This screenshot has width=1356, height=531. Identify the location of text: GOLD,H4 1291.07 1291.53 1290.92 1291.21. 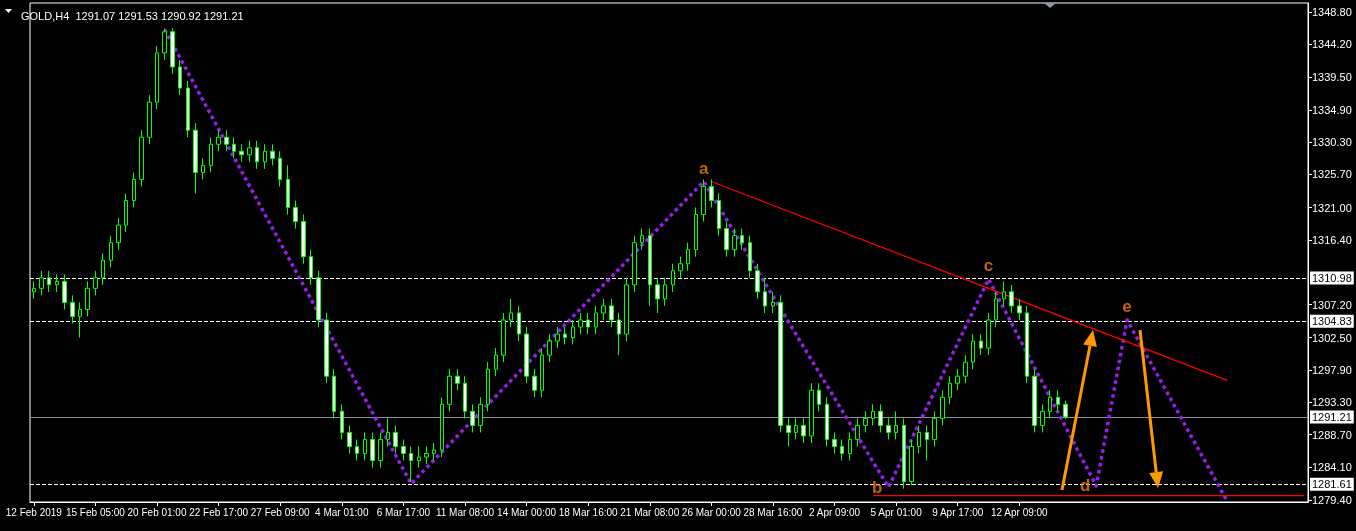
(132, 15).